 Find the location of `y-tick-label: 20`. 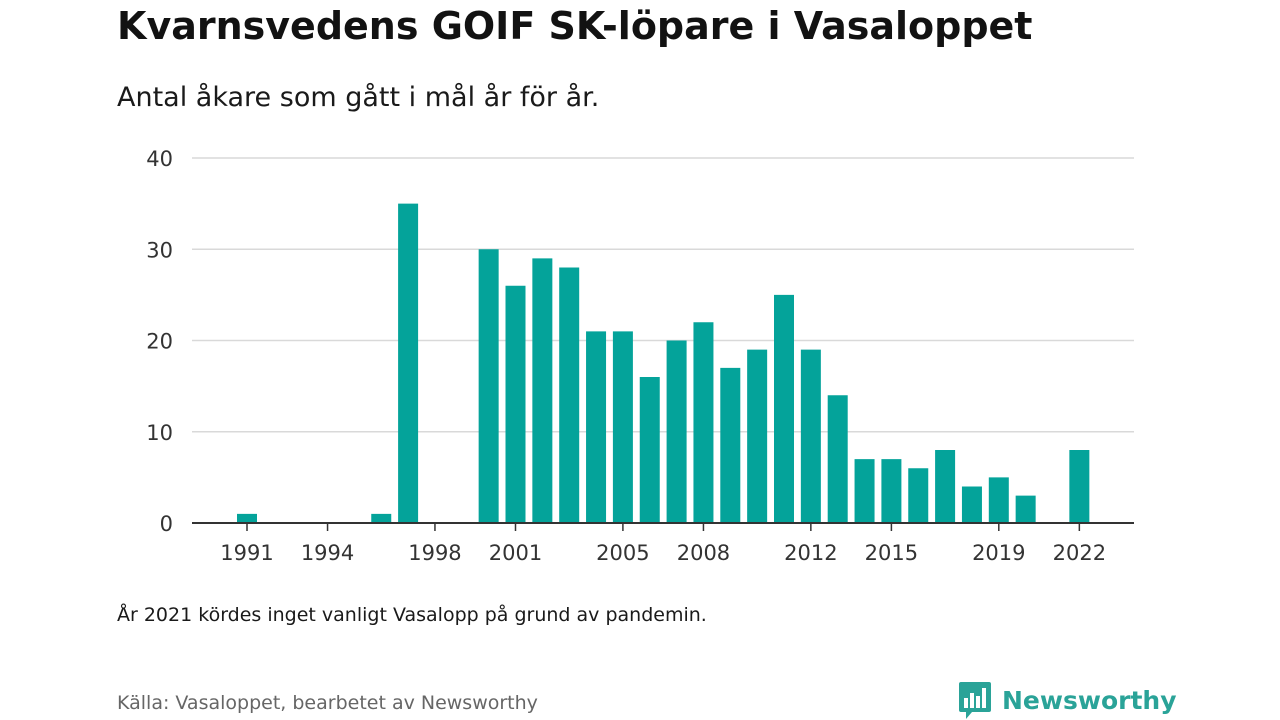

y-tick-label: 20 is located at coordinates (159, 342).